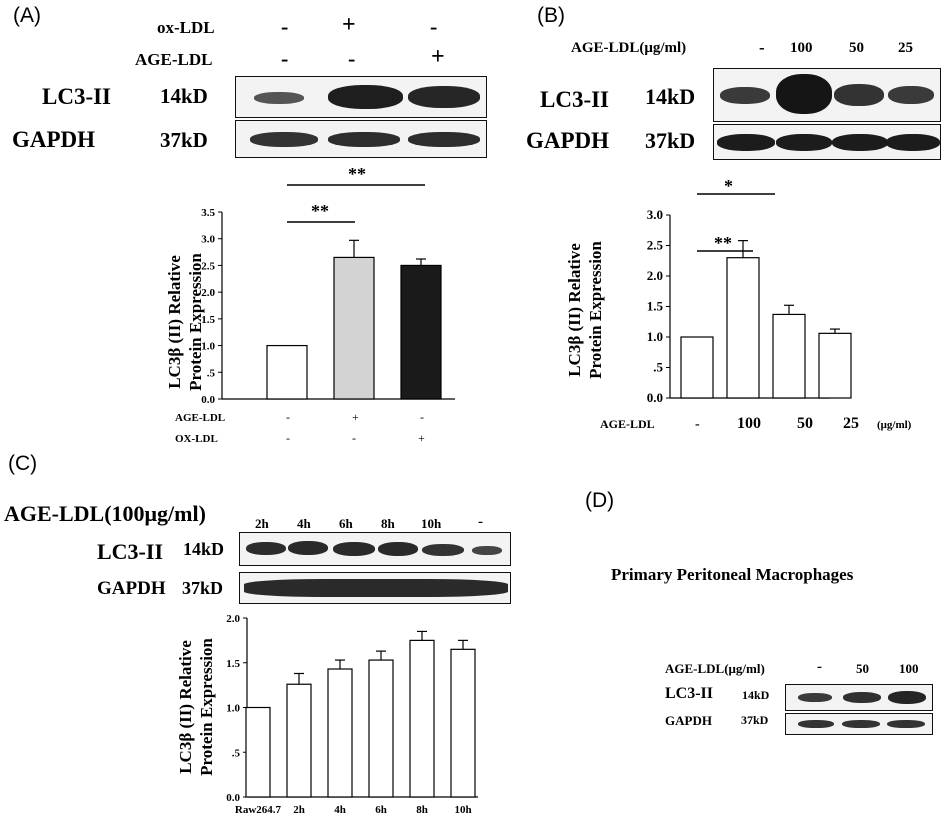 Image resolution: width=951 pixels, height=828 pixels. What do you see at coordinates (568, 140) in the screenshot?
I see `b-blot2-protein: GAPDH` at bounding box center [568, 140].